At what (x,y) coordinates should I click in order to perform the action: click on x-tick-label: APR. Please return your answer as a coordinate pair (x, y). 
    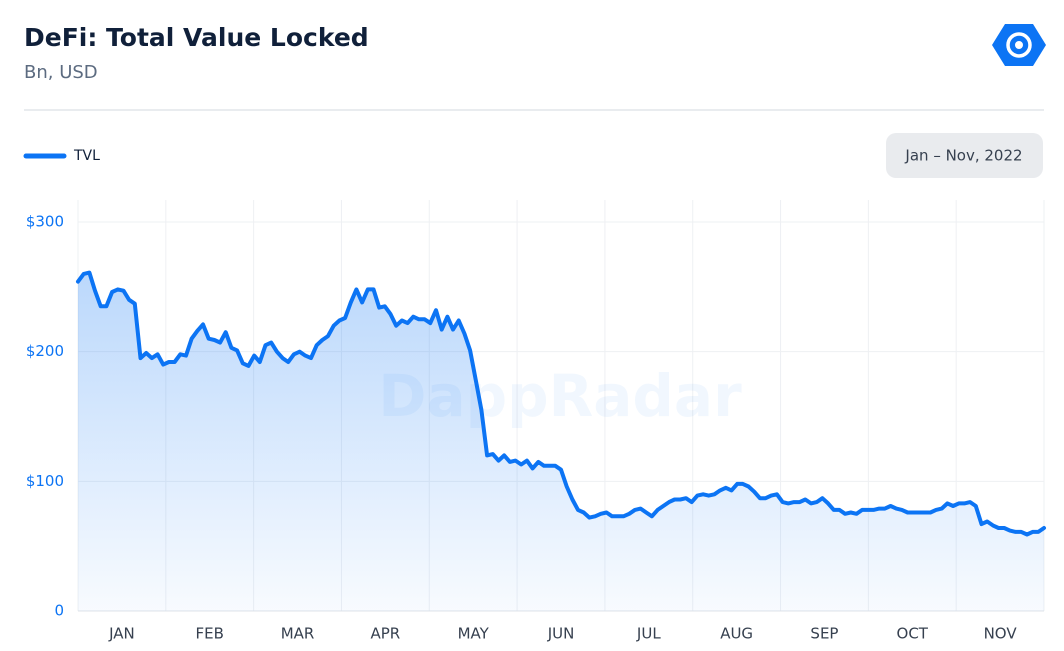
    Looking at the image, I should click on (385, 634).